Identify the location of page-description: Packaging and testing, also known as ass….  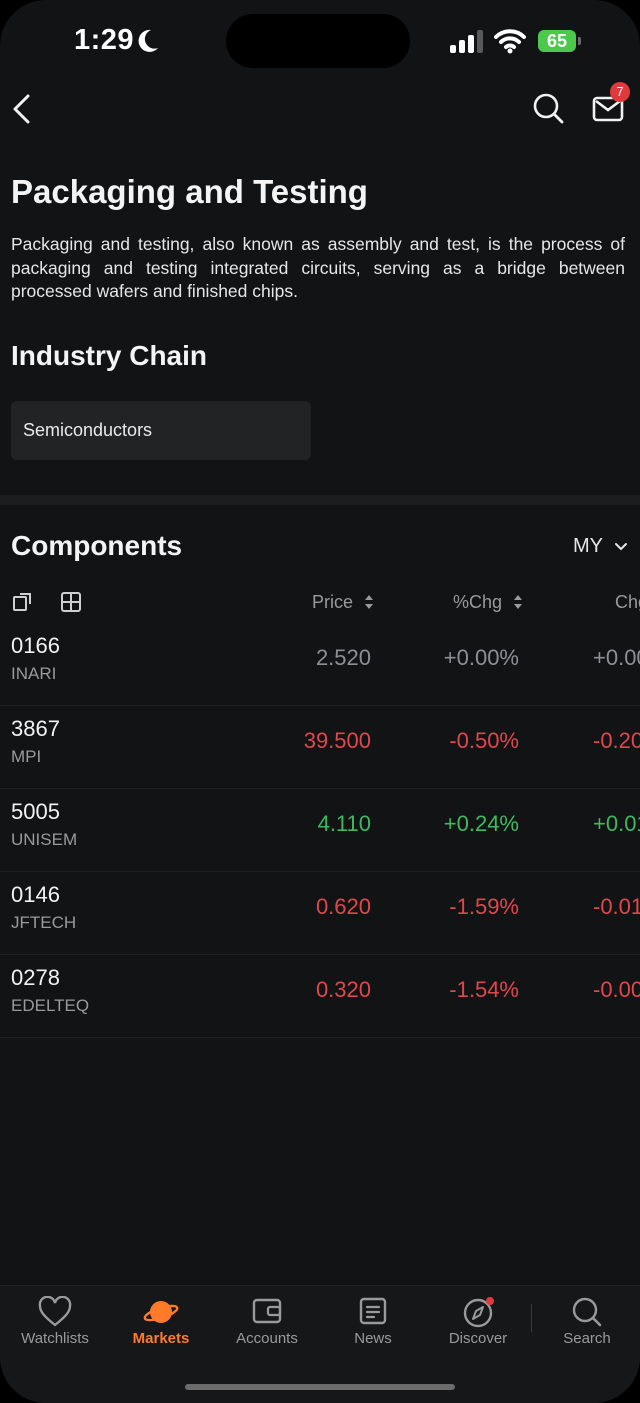
(318, 267).